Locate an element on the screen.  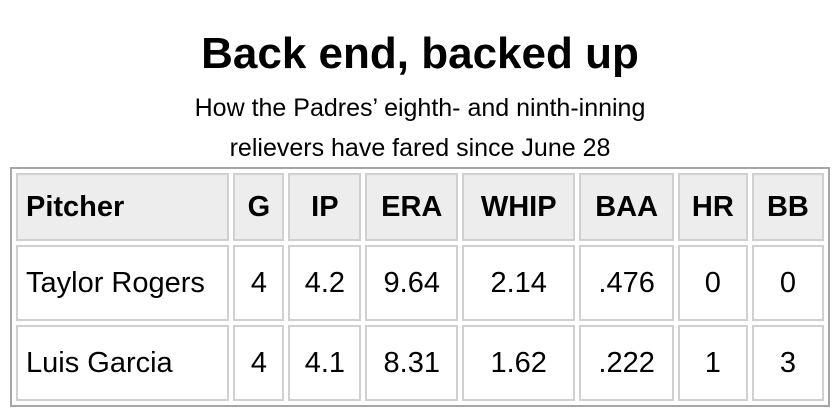
column-header: ERA is located at coordinates (412, 207).